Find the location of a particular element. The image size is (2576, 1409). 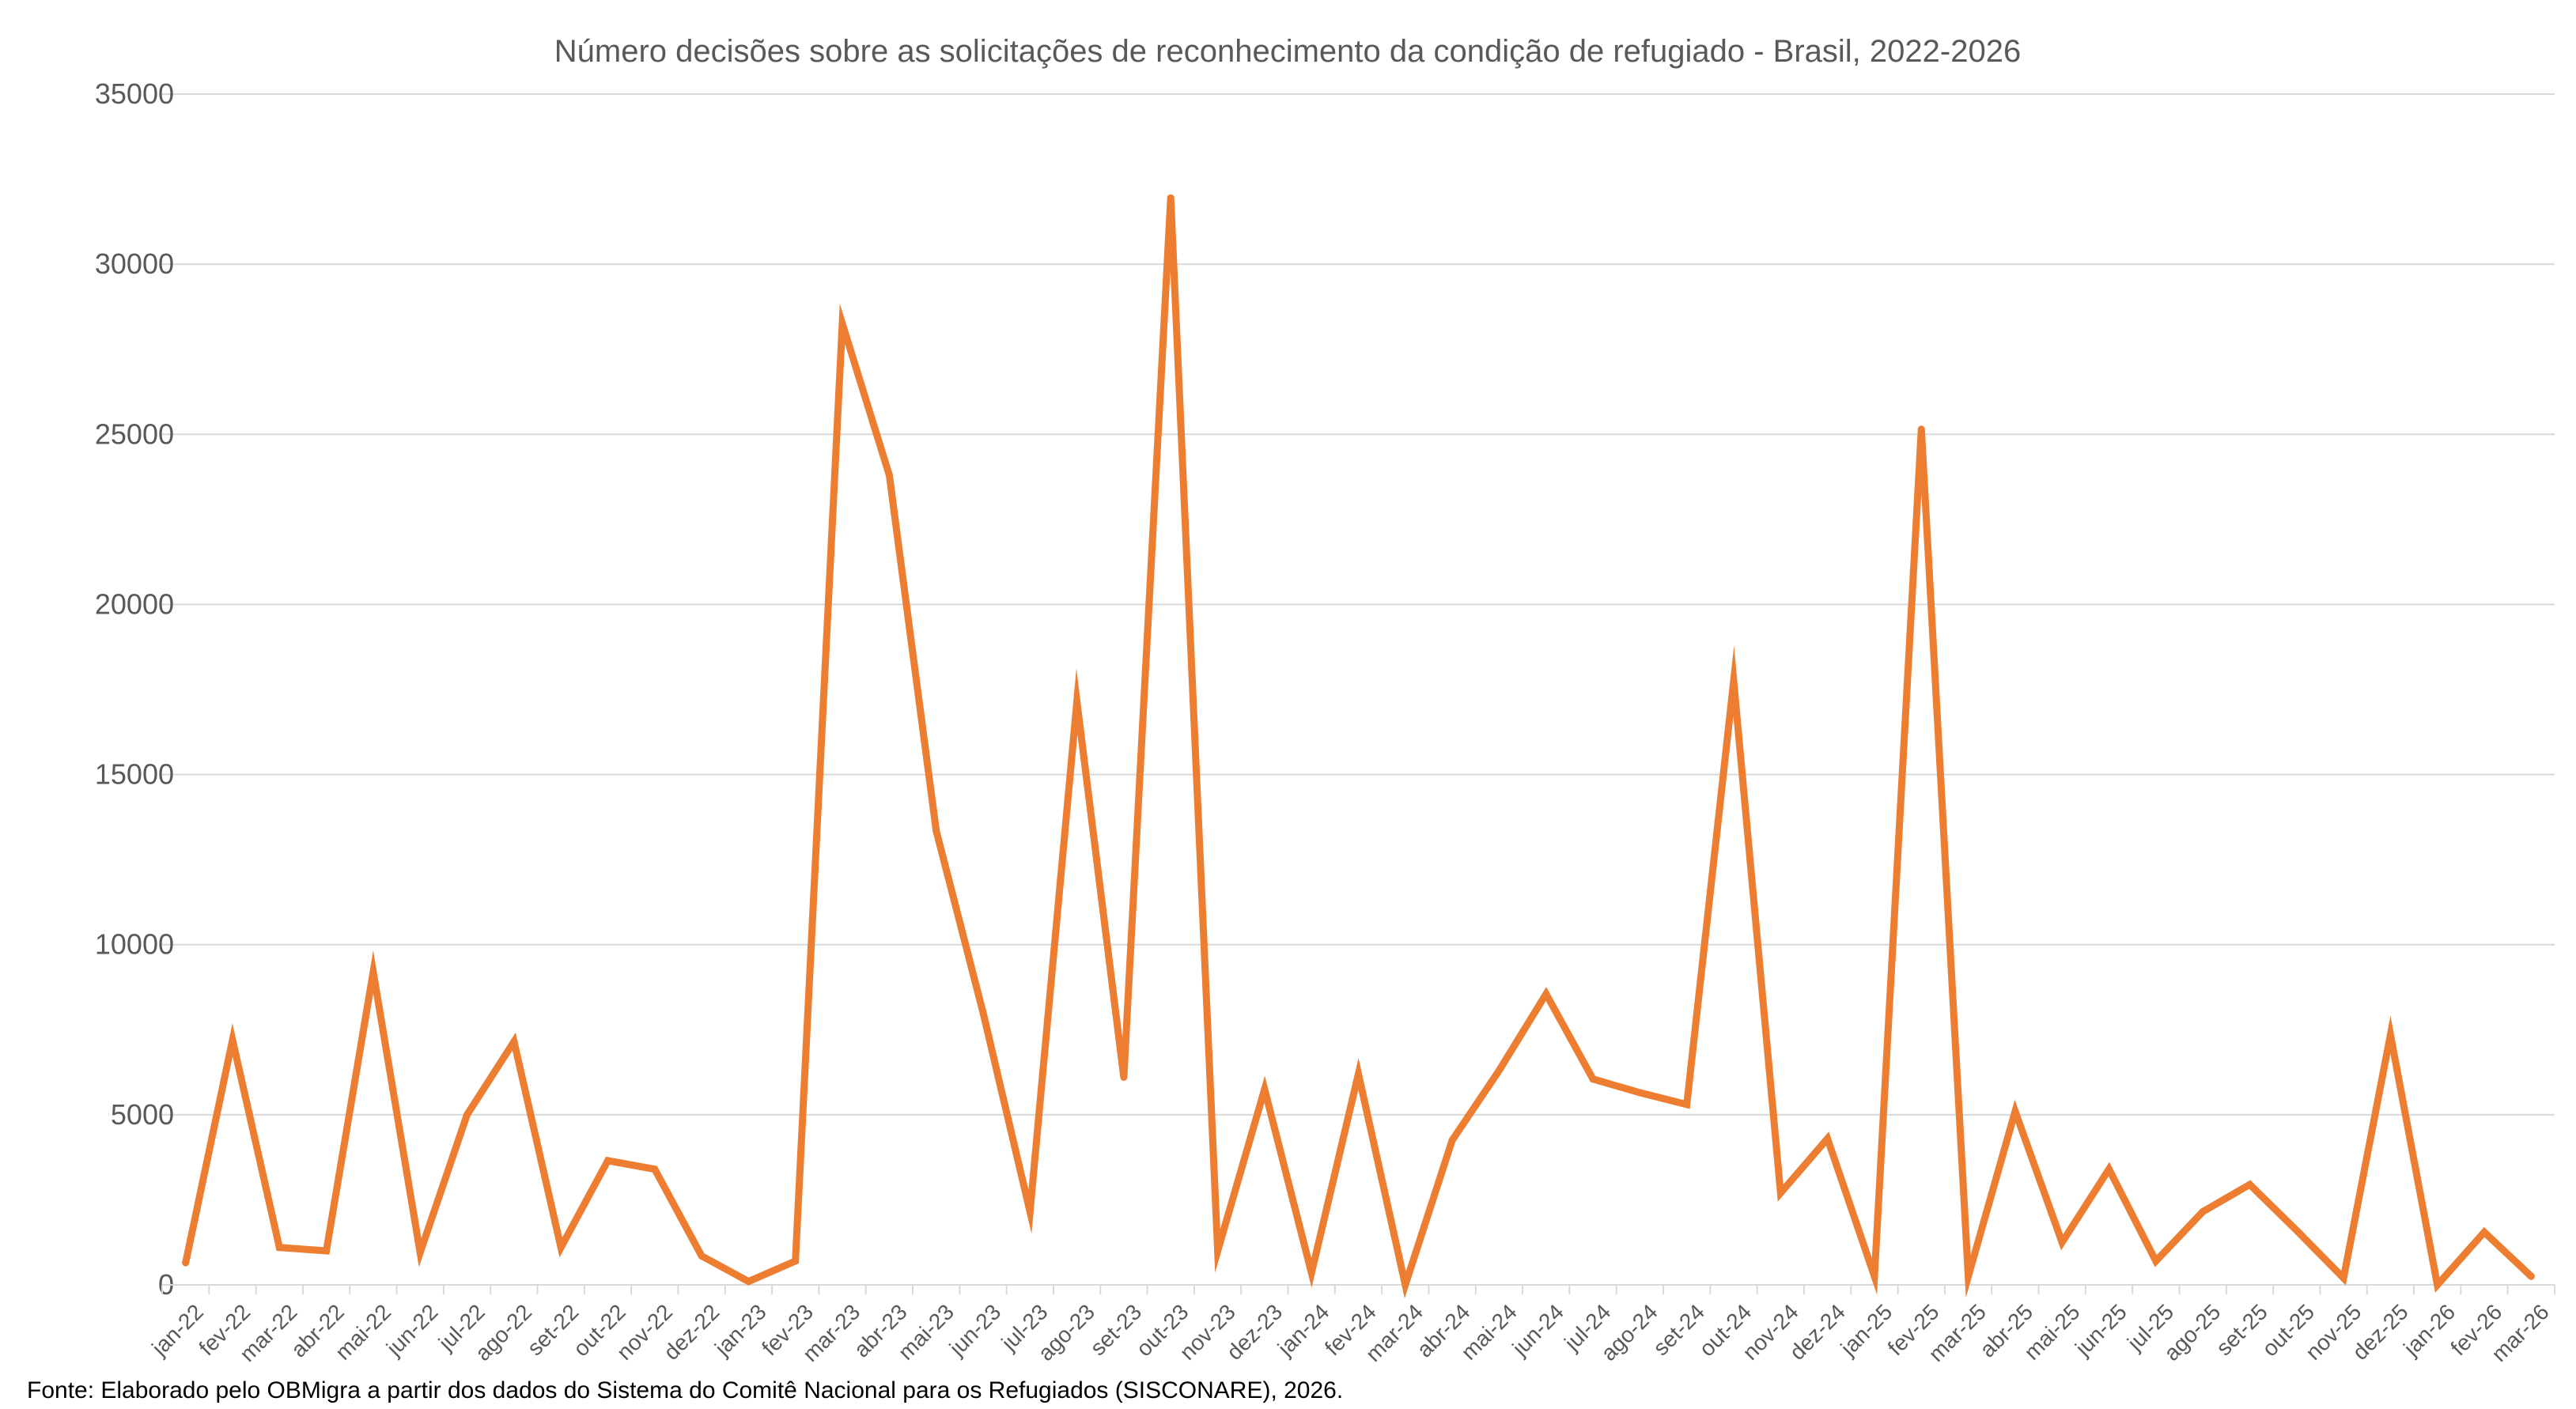

x-tick-label: set-24 is located at coordinates (1678, 1329).